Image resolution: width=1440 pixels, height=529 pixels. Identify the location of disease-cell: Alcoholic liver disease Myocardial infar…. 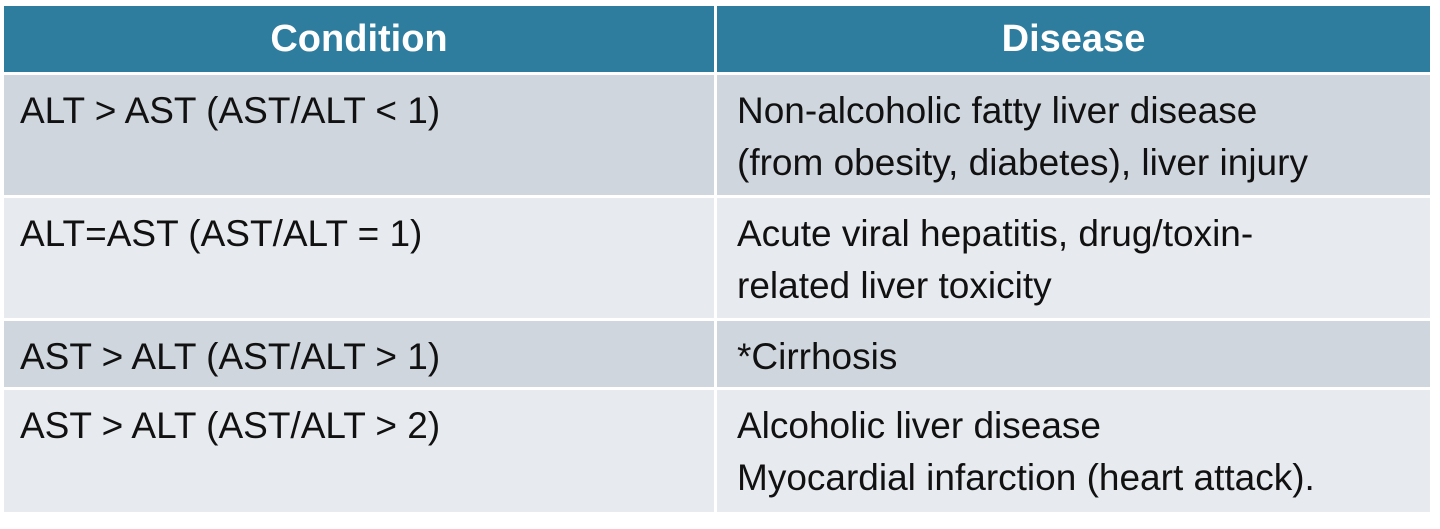
(1073, 452).